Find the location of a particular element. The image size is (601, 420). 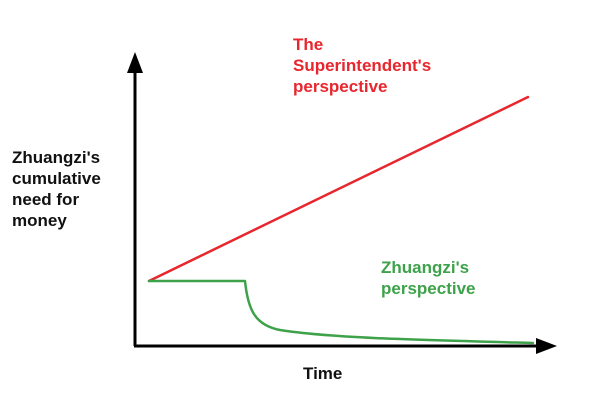

superintendent-label-line-2: Superintendent's is located at coordinates (362, 65).